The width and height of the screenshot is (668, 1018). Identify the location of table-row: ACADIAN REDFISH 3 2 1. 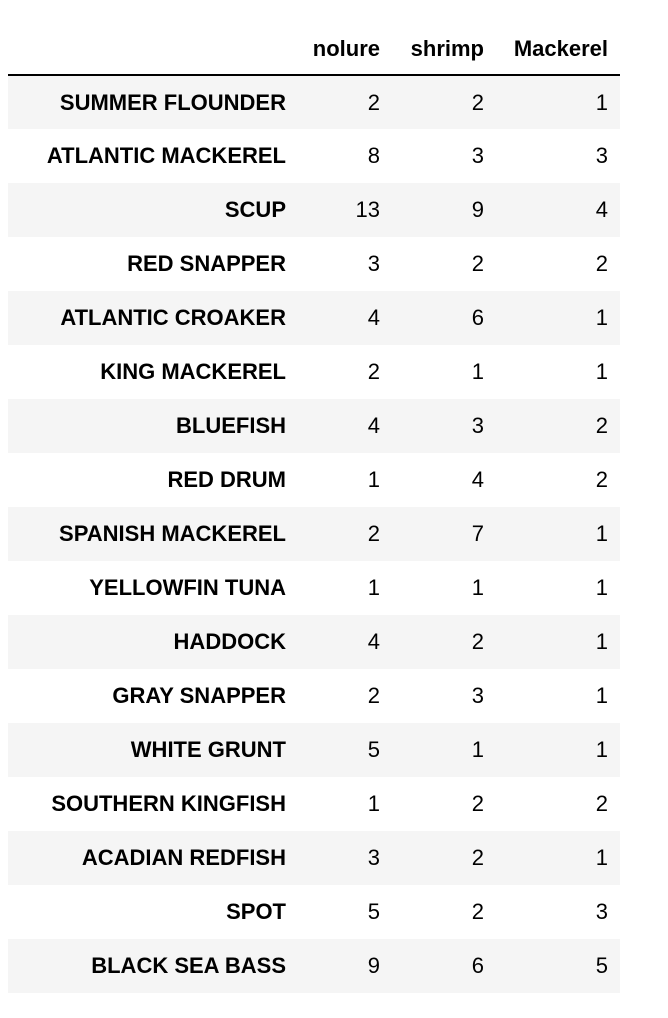
(314, 858).